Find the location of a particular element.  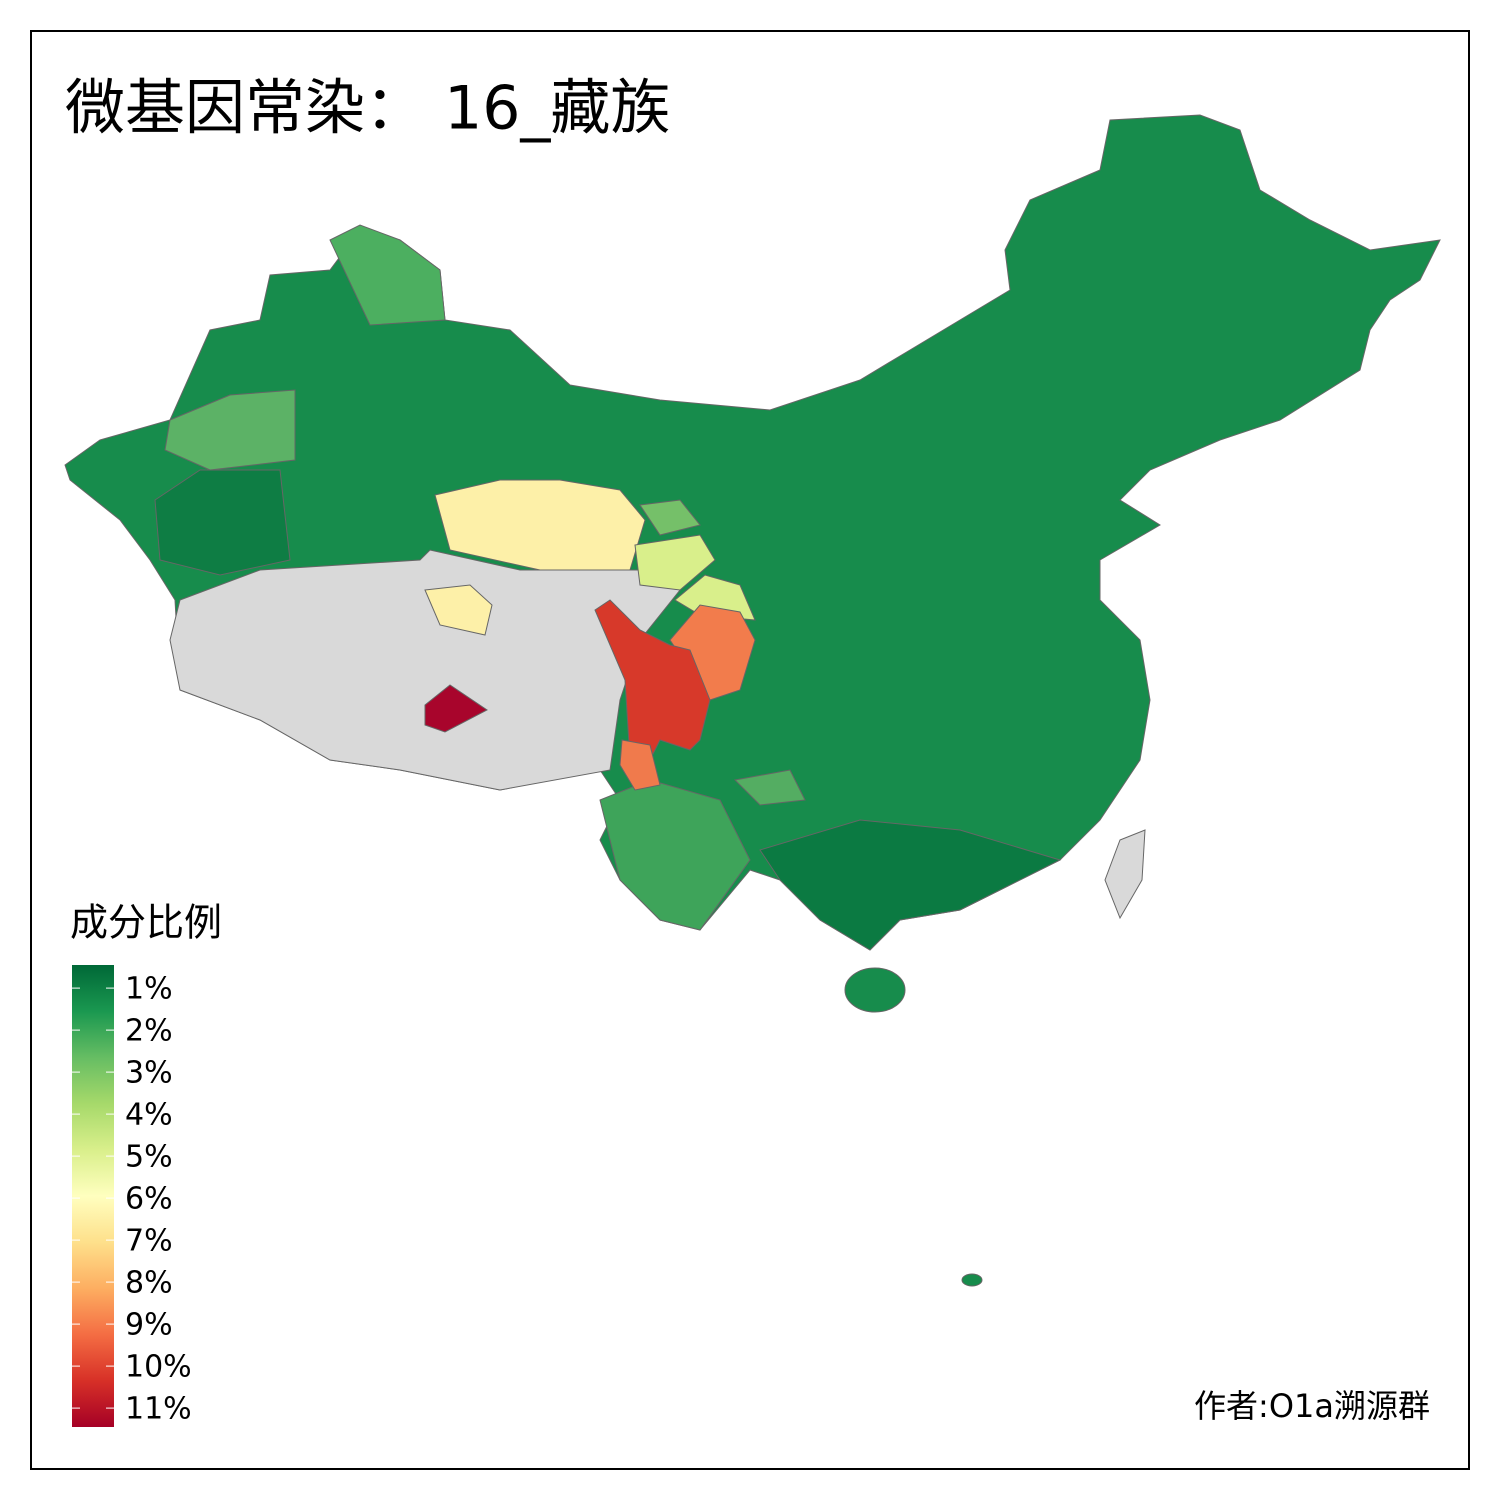

hainan is located at coordinates (875, 990).